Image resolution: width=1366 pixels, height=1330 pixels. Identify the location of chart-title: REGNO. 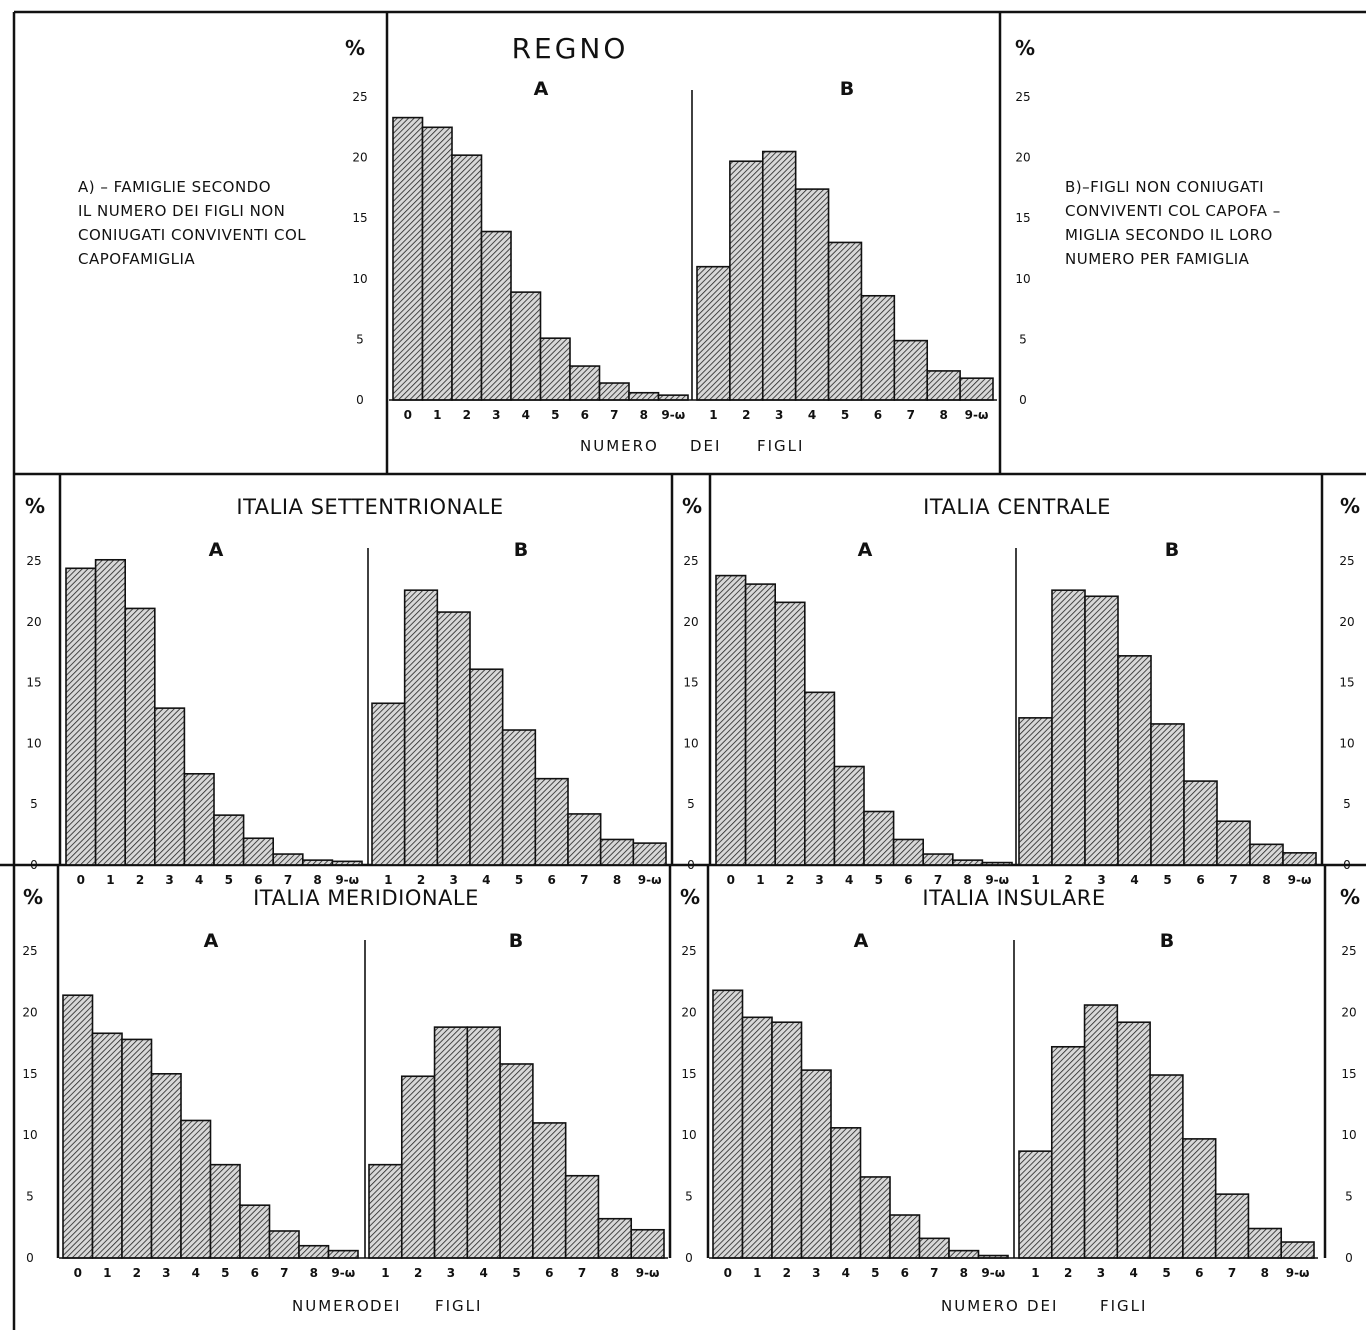
(570, 48).